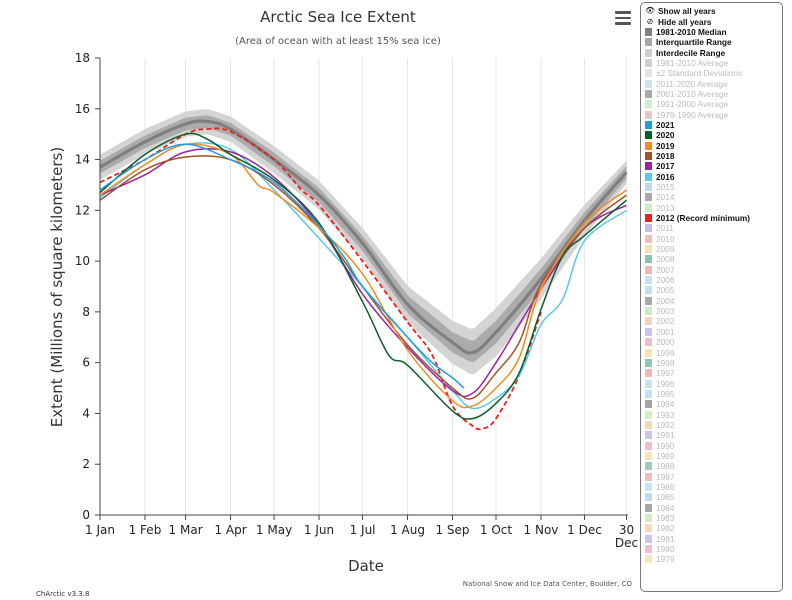 Image resolution: width=792 pixels, height=600 pixels. Describe the element at coordinates (711, 539) in the screenshot. I see `legend-item-1981: 1981` at that location.